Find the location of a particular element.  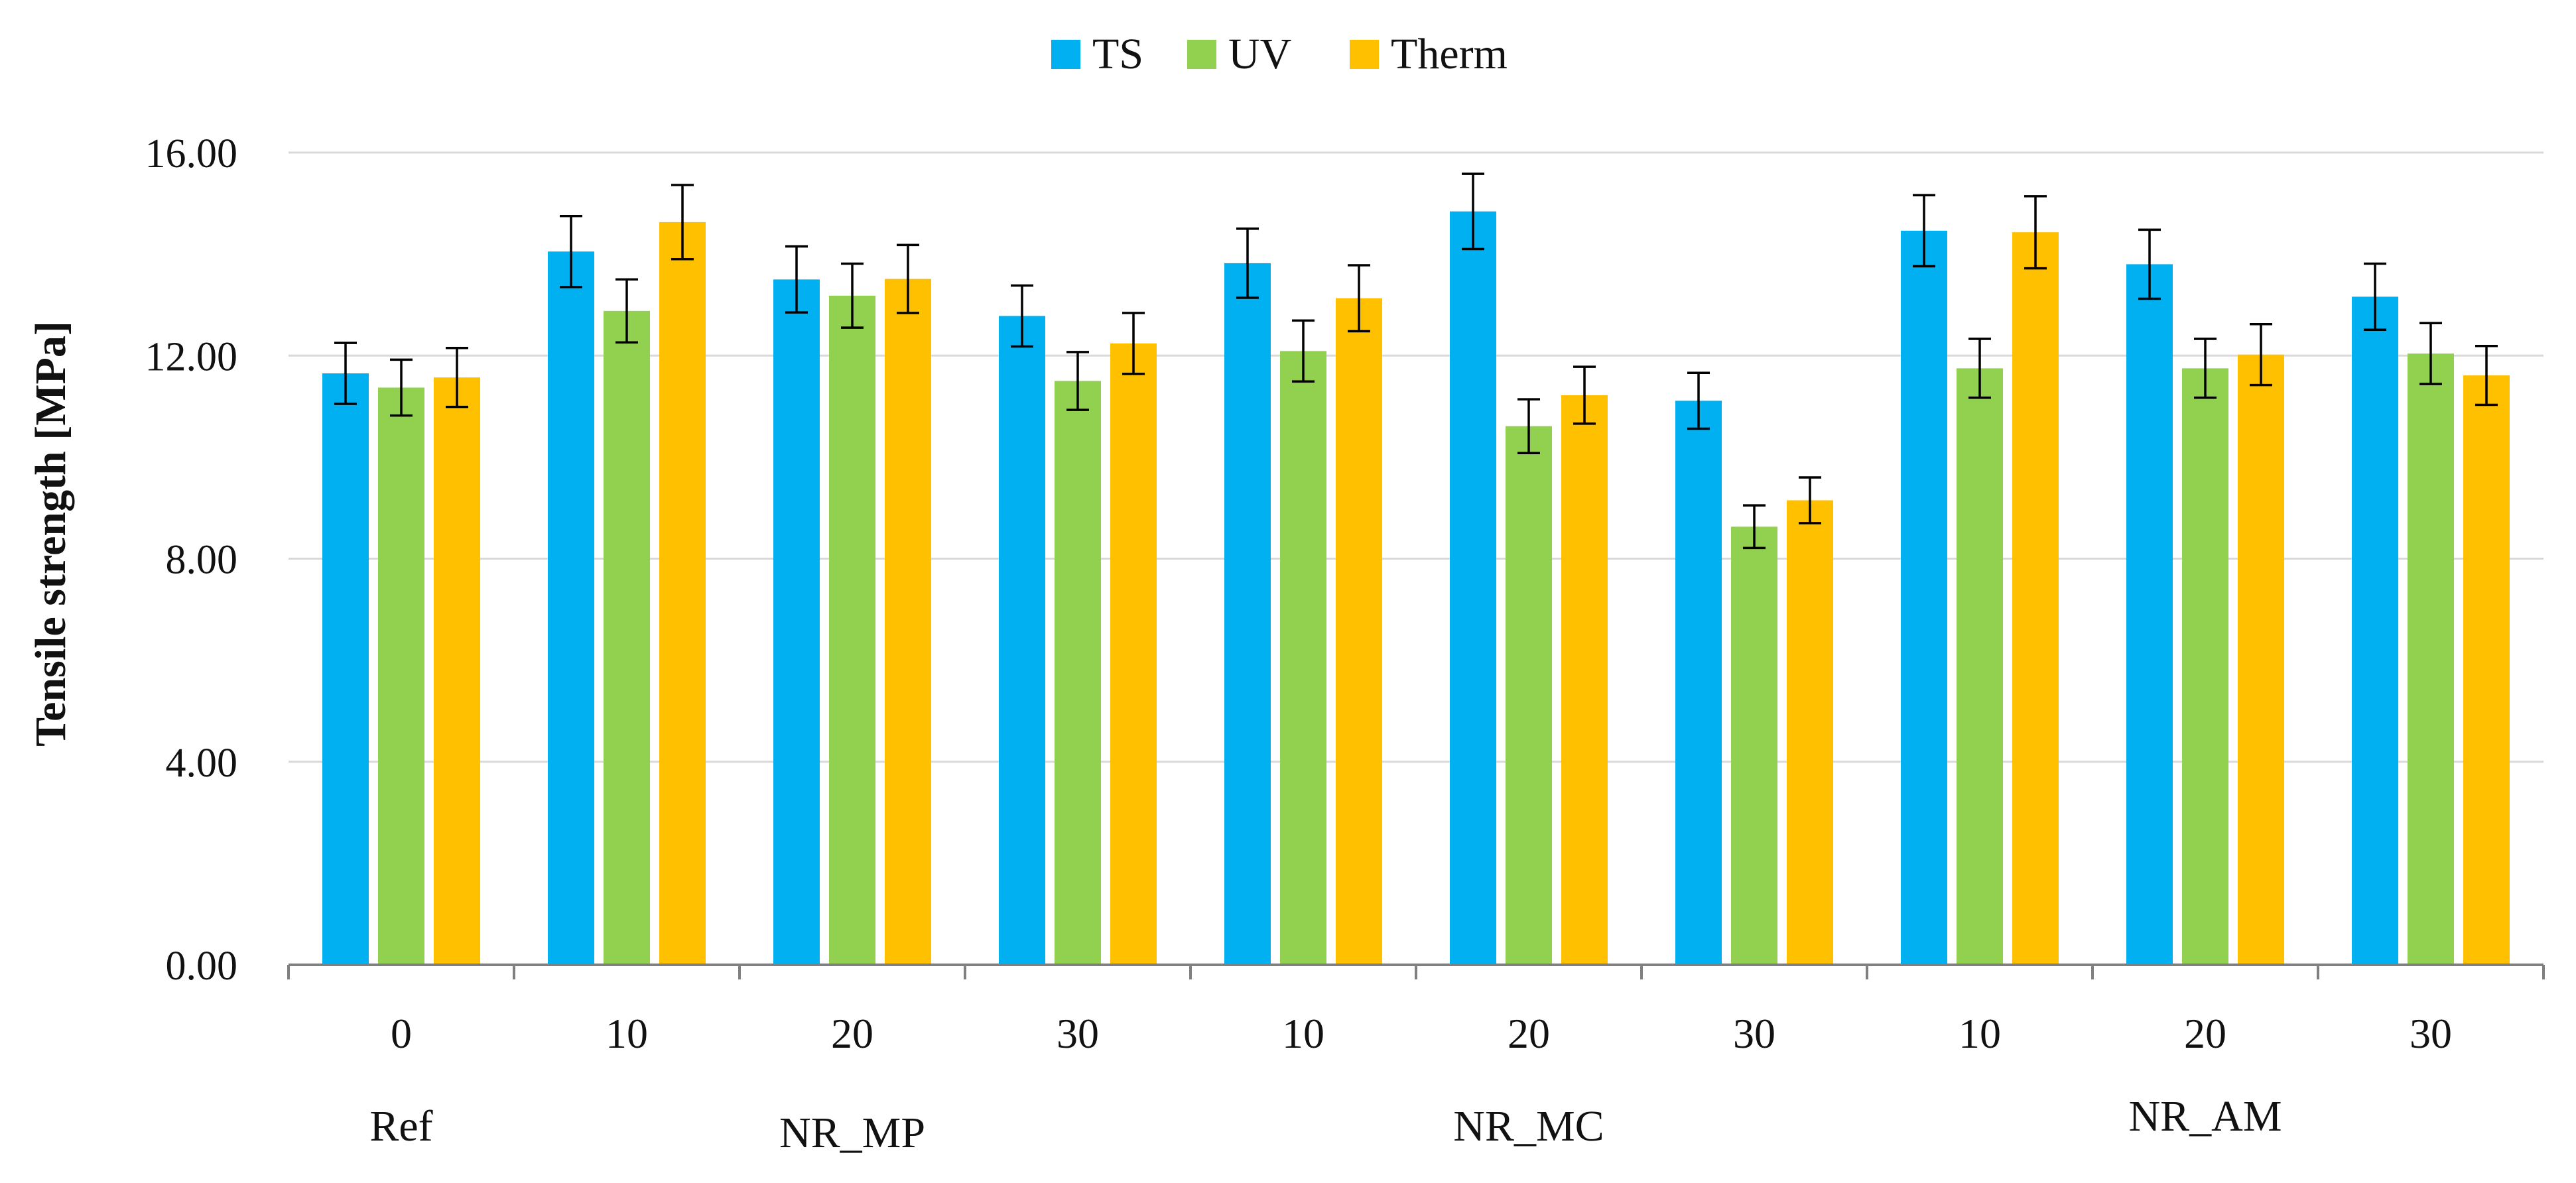

group-label: NR_MC is located at coordinates (1529, 1126).